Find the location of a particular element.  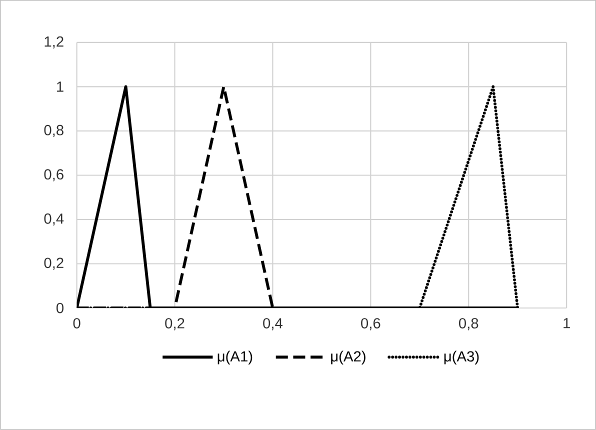

y-tick-label: 0,6 is located at coordinates (54, 175).